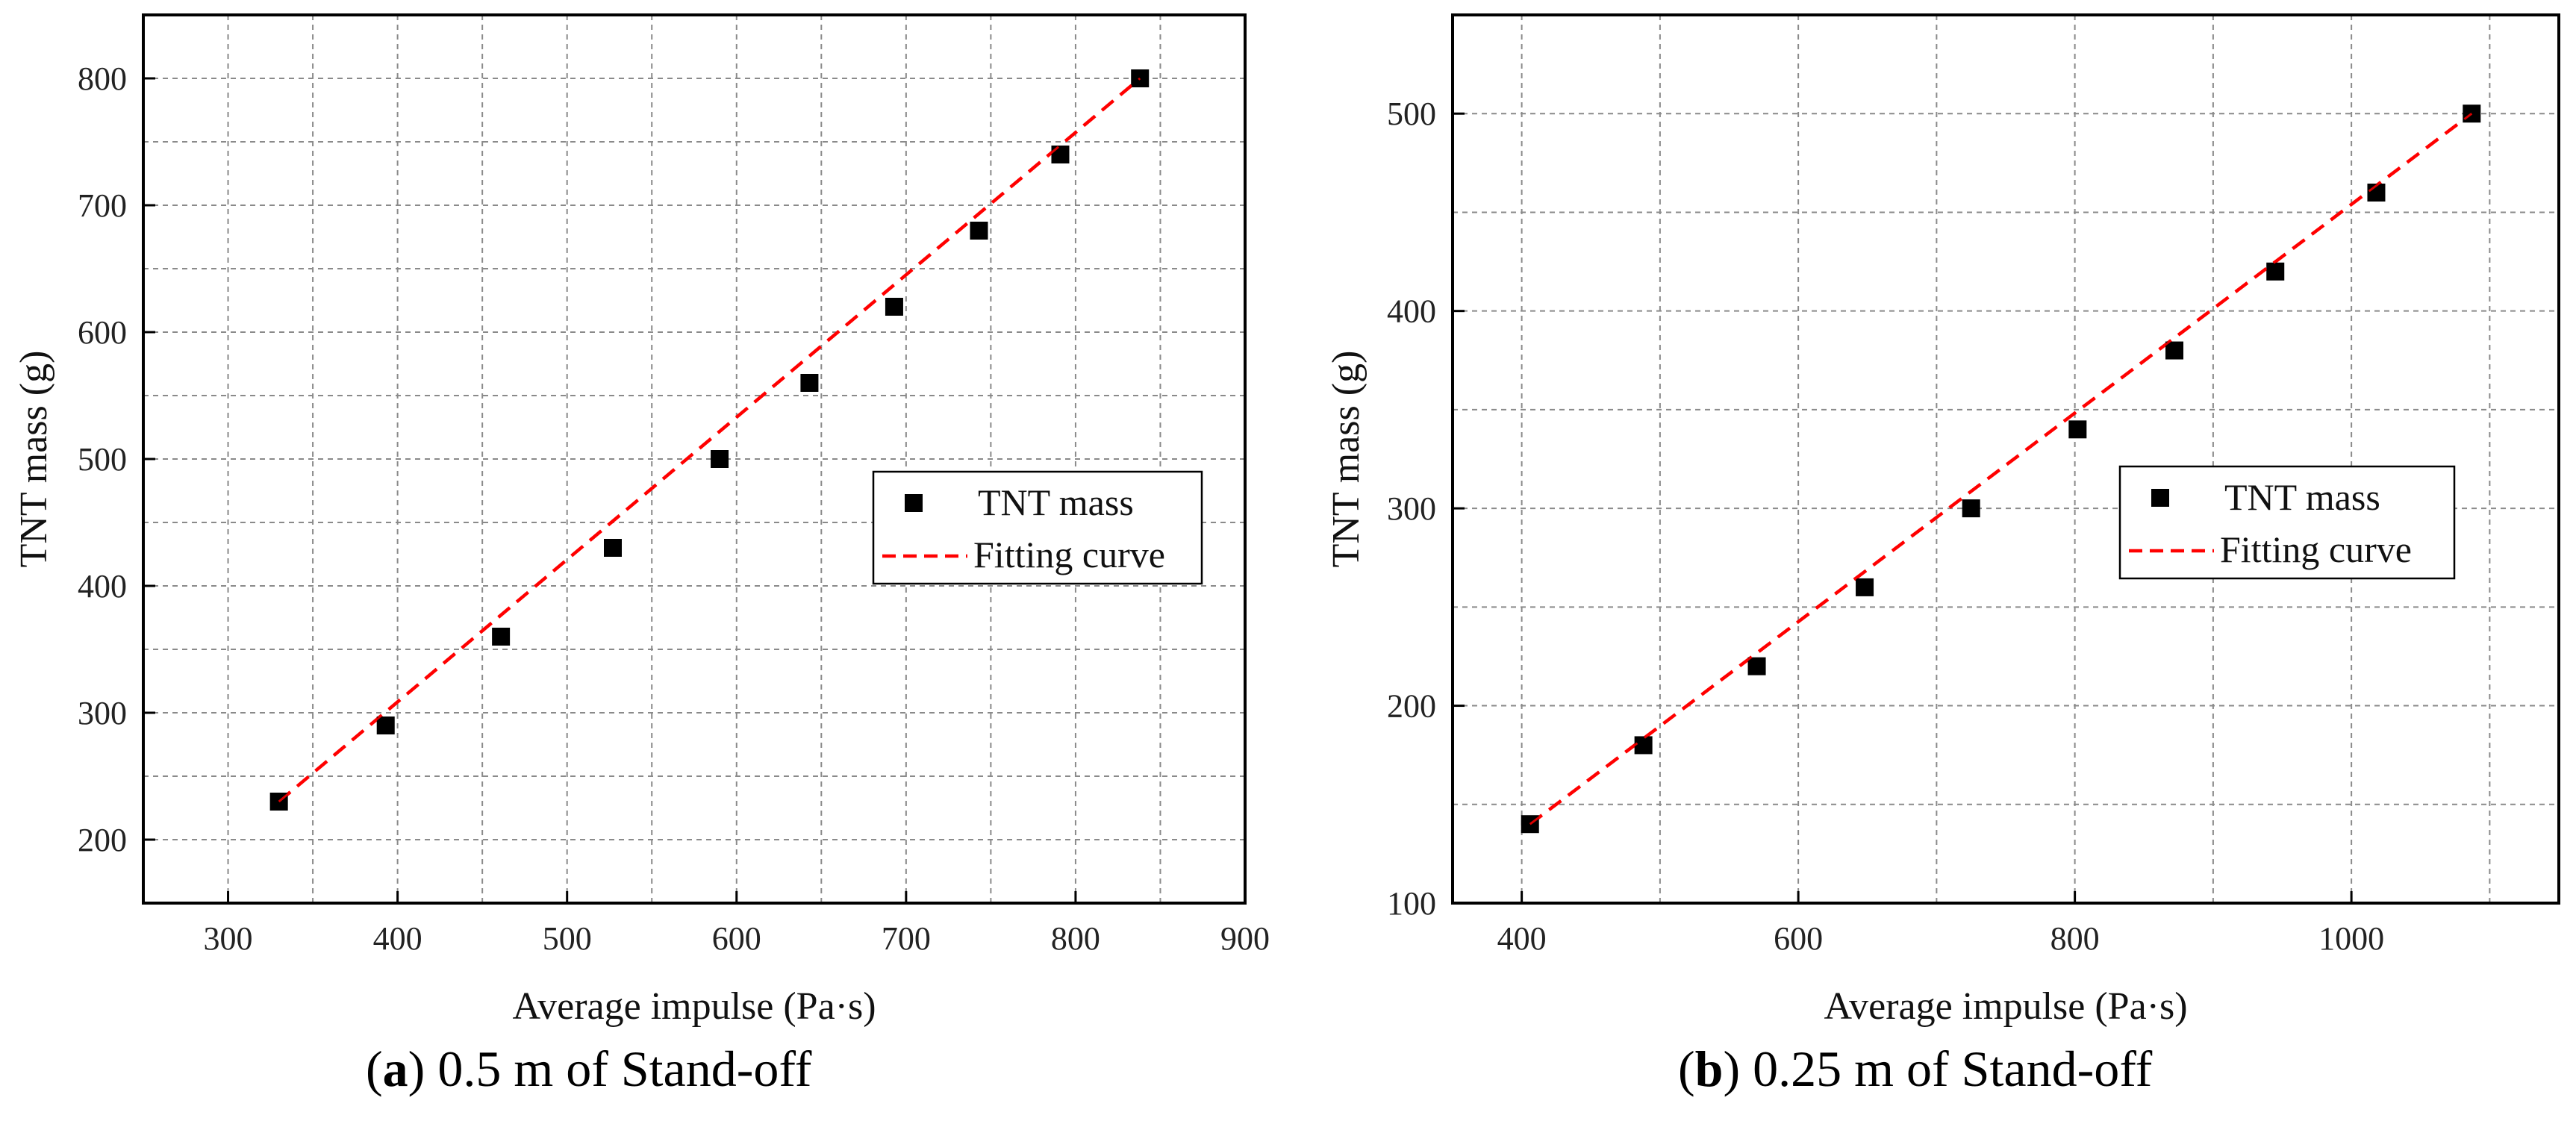 This screenshot has height=1127, width=2576. What do you see at coordinates (589, 1068) in the screenshot?
I see `caption-a: (a) 0.5 m of Stand-off` at bounding box center [589, 1068].